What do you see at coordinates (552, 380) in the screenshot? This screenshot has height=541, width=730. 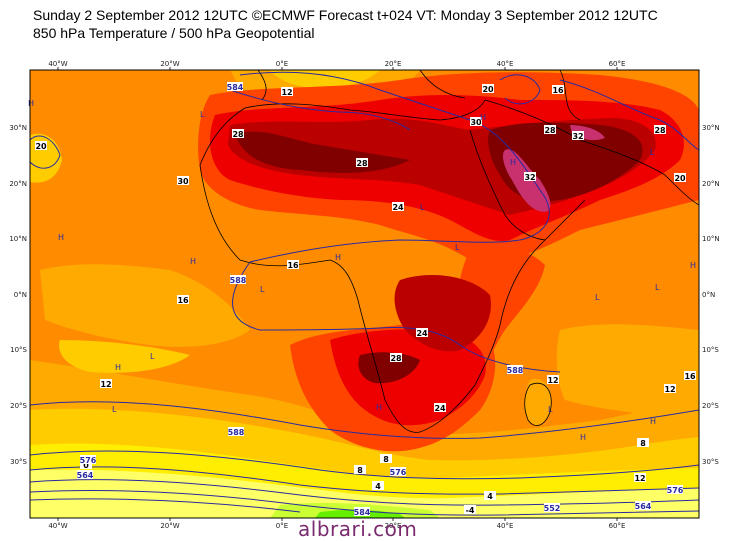 I see `temp-label-24: 12` at bounding box center [552, 380].